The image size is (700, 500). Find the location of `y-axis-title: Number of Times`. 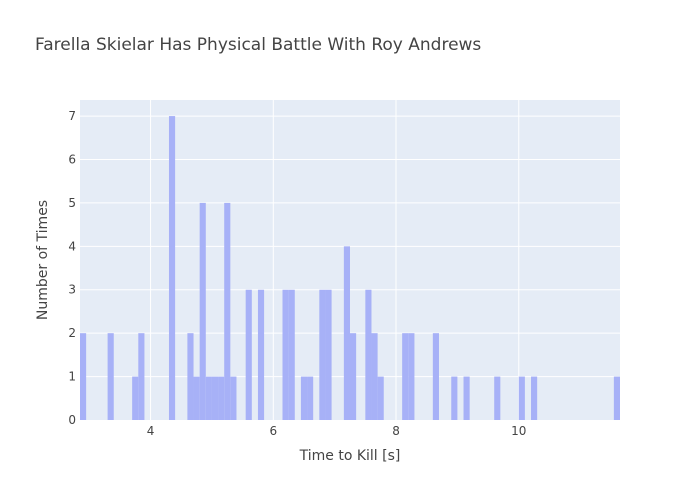

y-axis-title: Number of Times is located at coordinates (43, 260).